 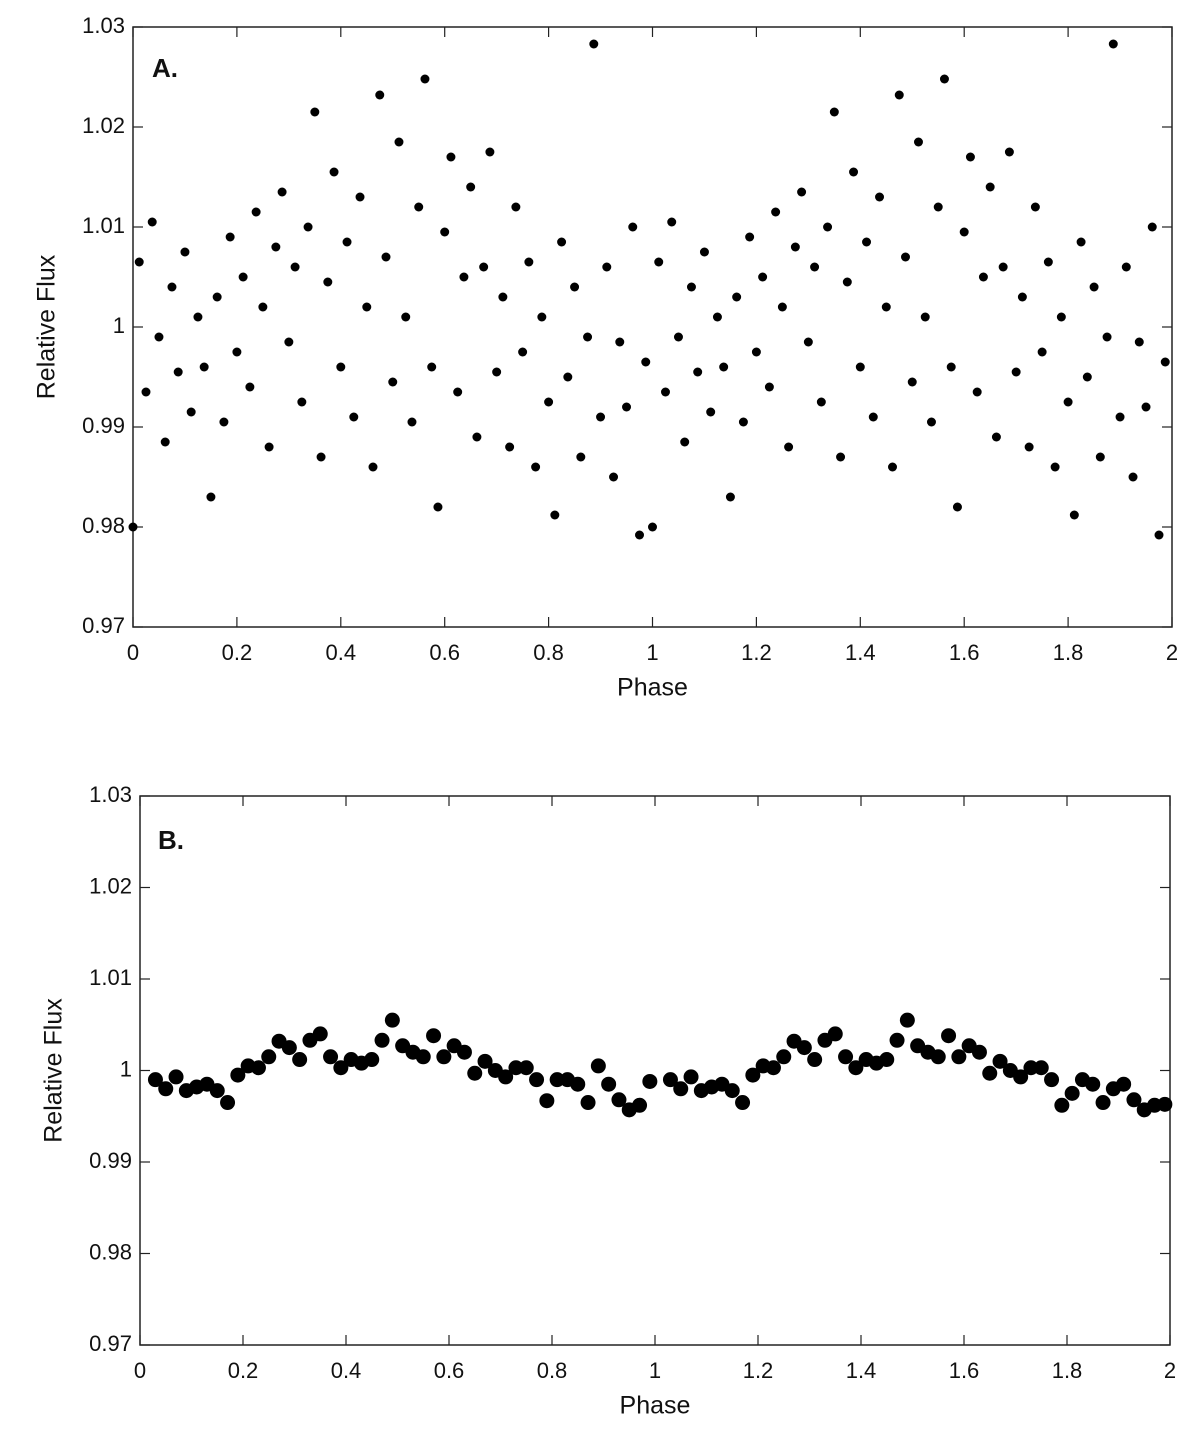 What do you see at coordinates (756, 652) in the screenshot?
I see `x-tick-label: 1.2` at bounding box center [756, 652].